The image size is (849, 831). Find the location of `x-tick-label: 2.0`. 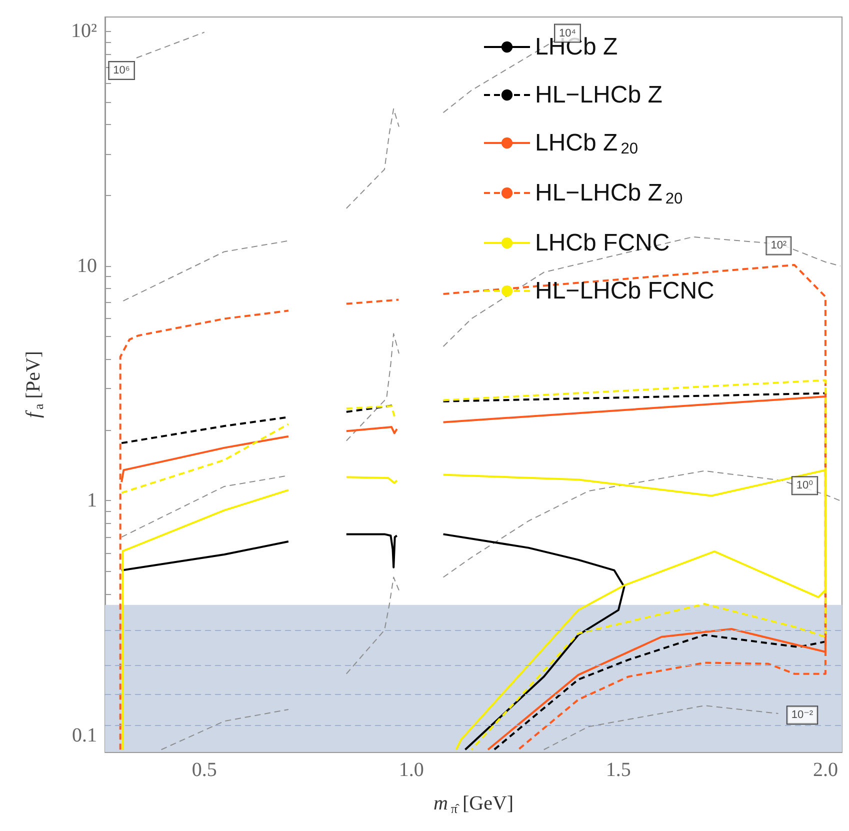

x-tick-label: 2.0 is located at coordinates (825, 770).